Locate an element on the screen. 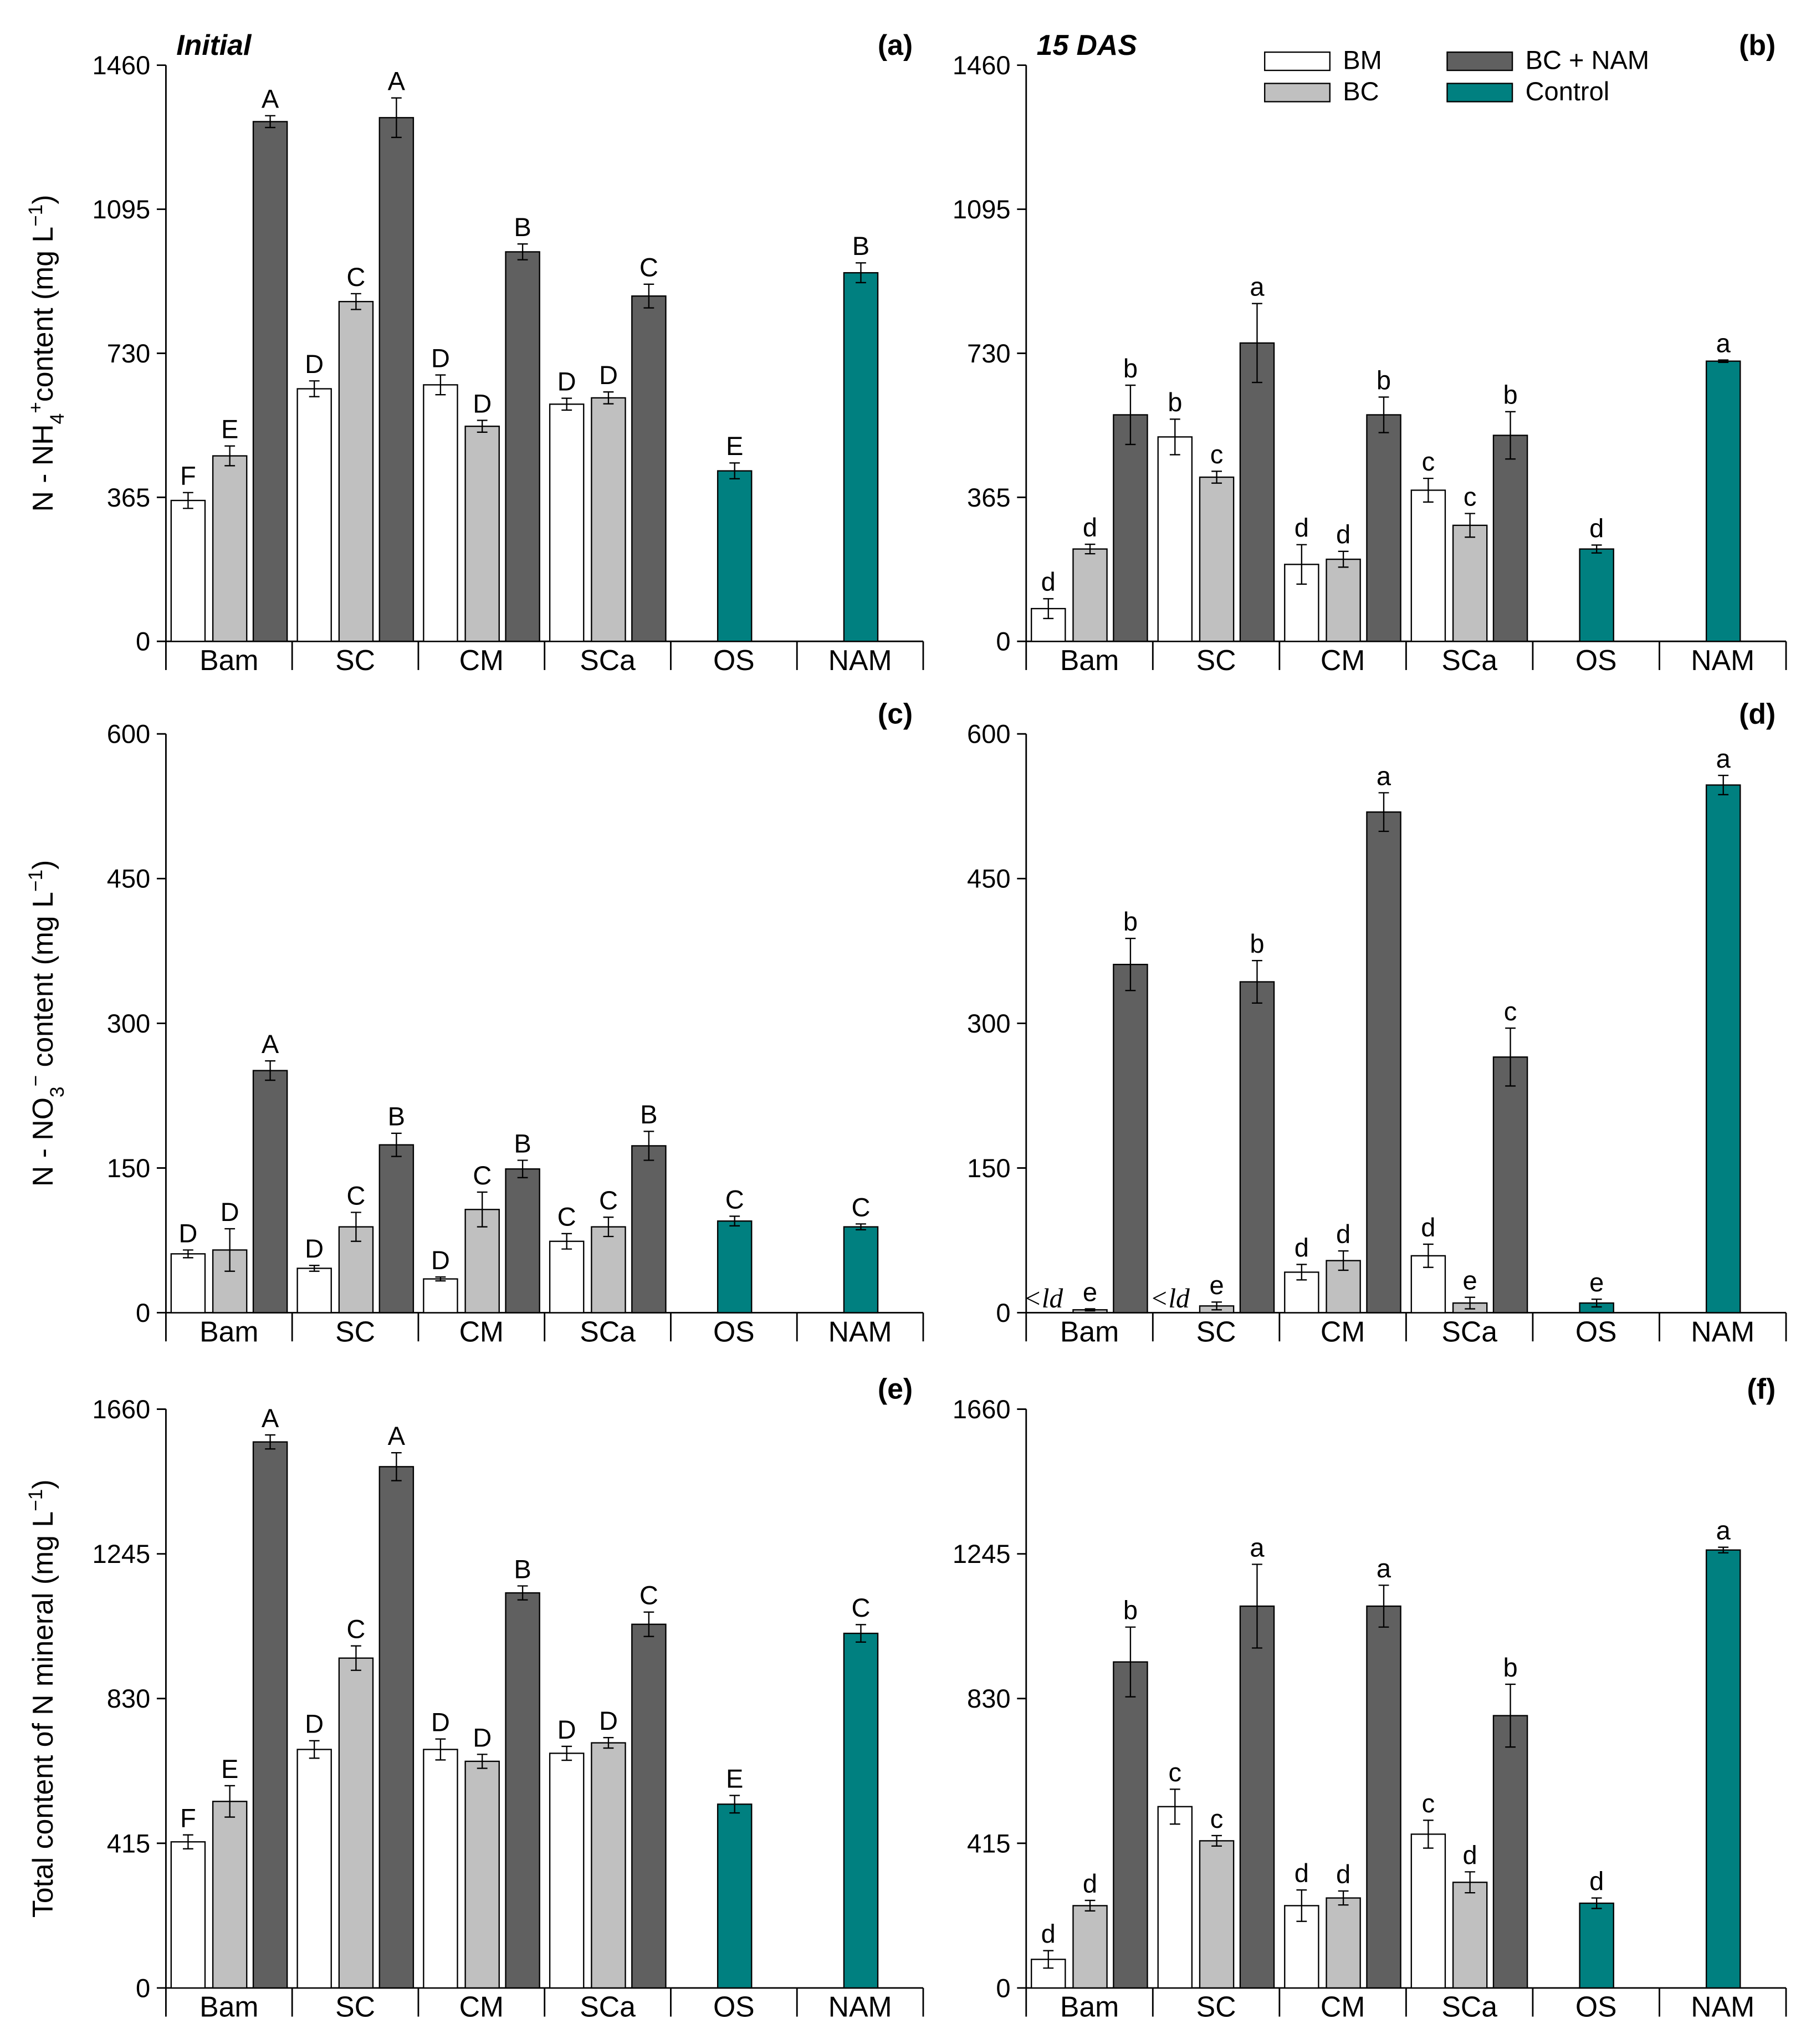  panel-label: (f) is located at coordinates (1762, 1389).